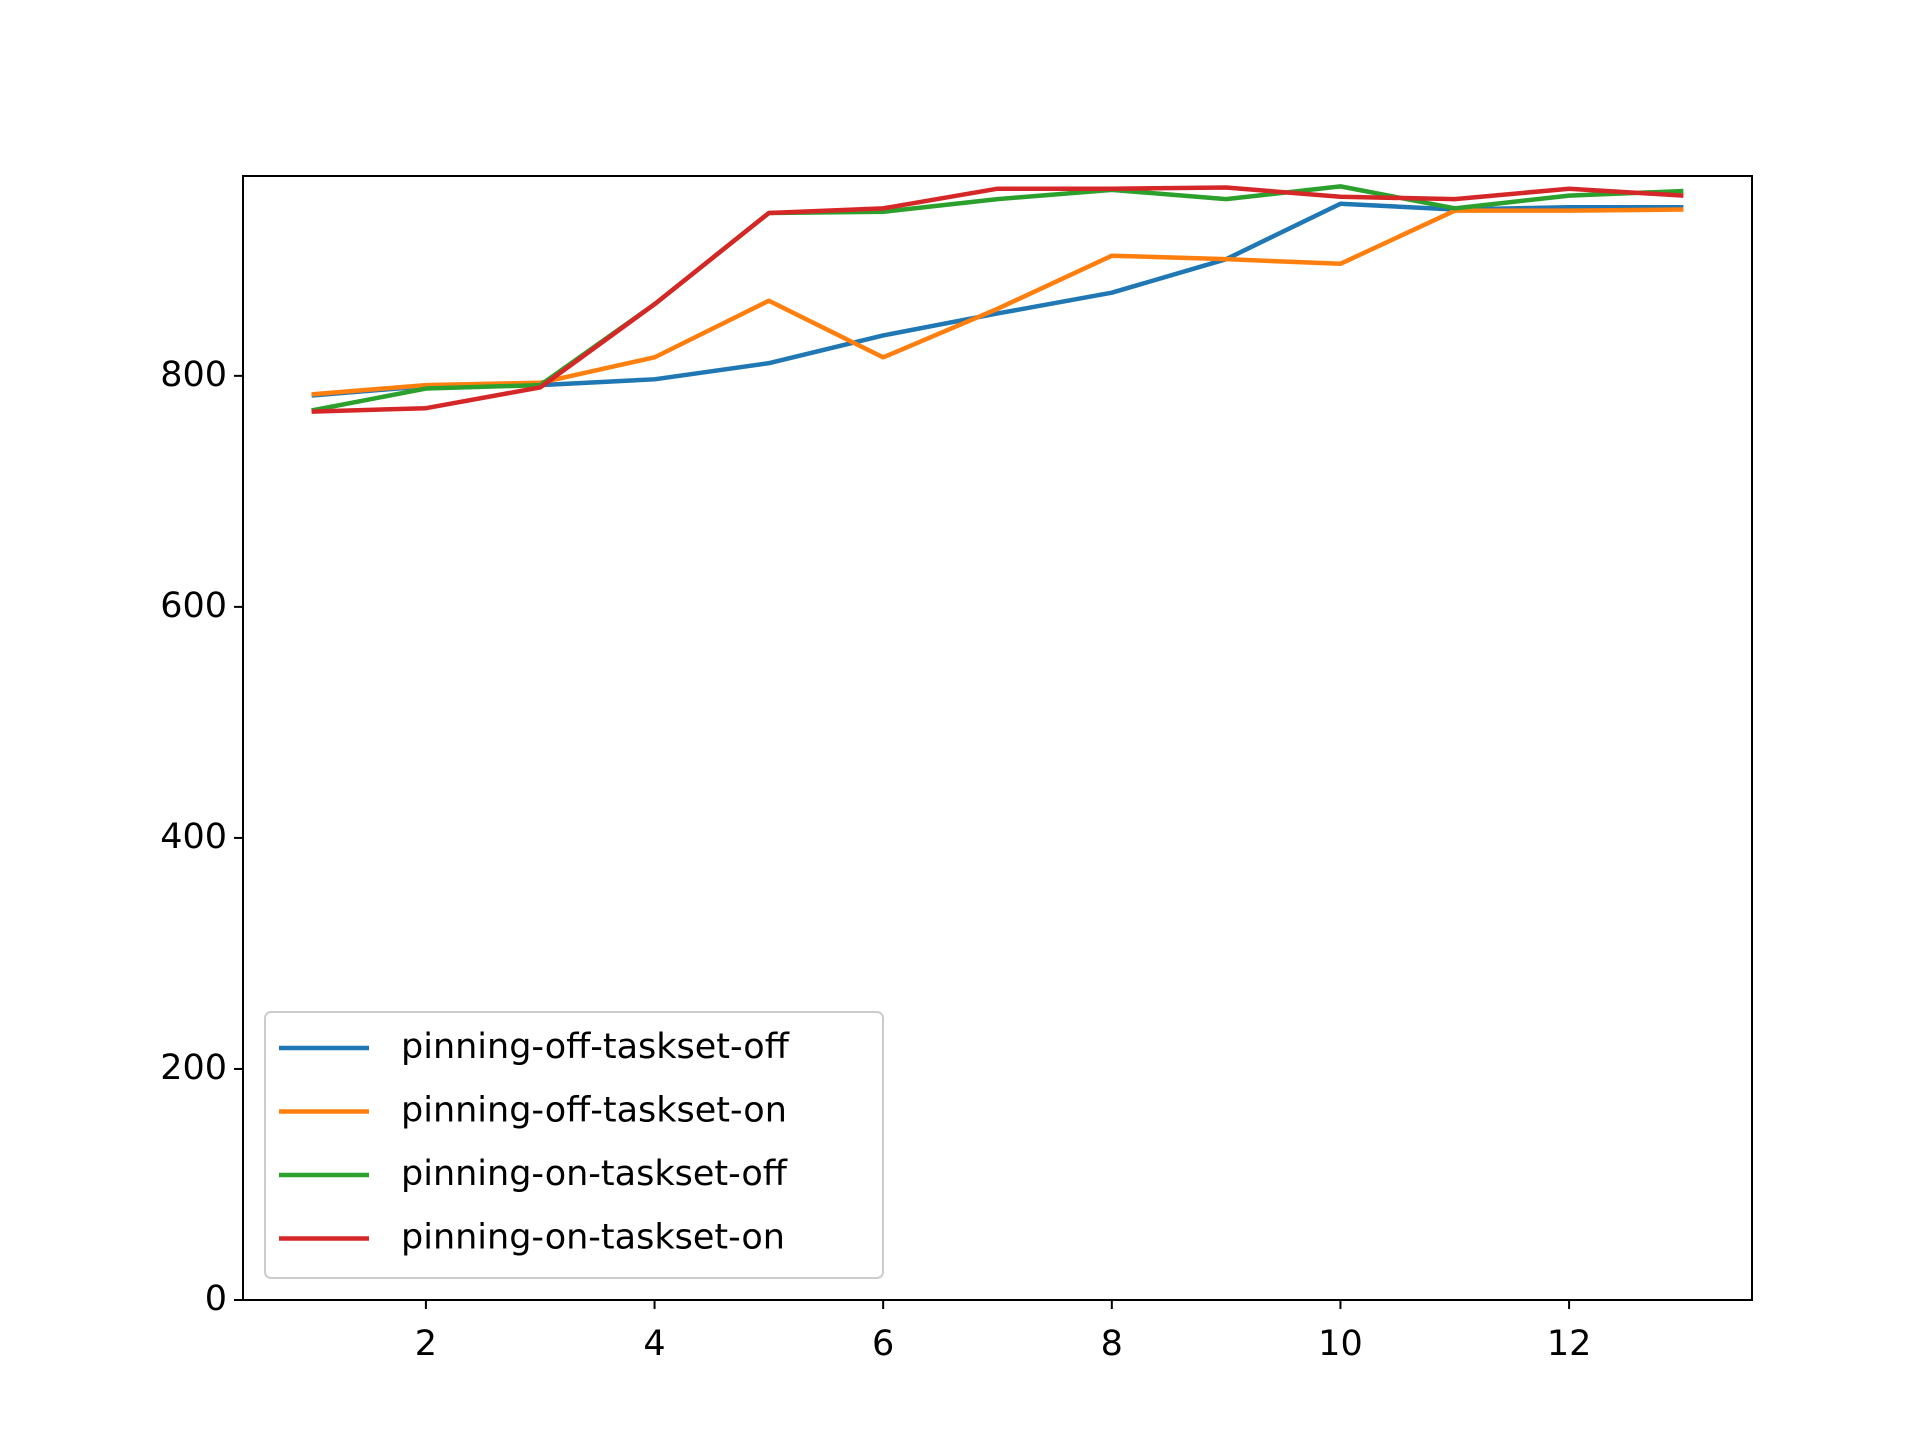  Describe the element at coordinates (593, 1238) in the screenshot. I see `legend-label: pinning-on-taskset-on` at that location.